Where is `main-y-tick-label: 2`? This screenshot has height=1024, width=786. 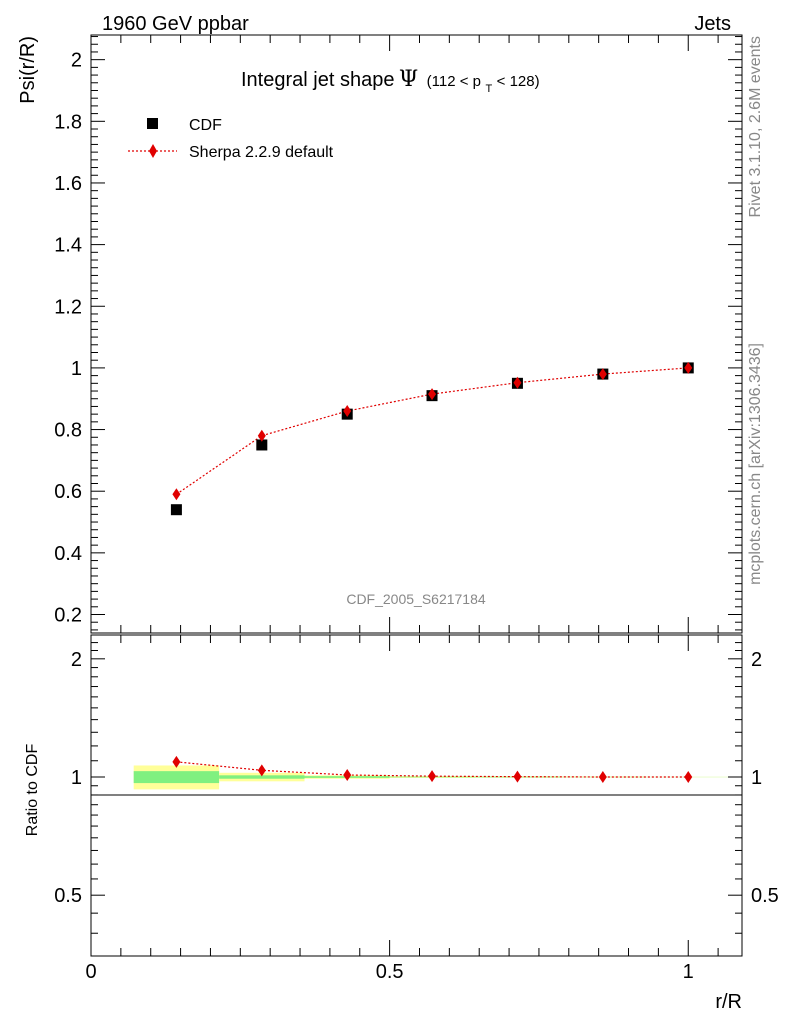
main-y-tick-label: 2 is located at coordinates (76, 61).